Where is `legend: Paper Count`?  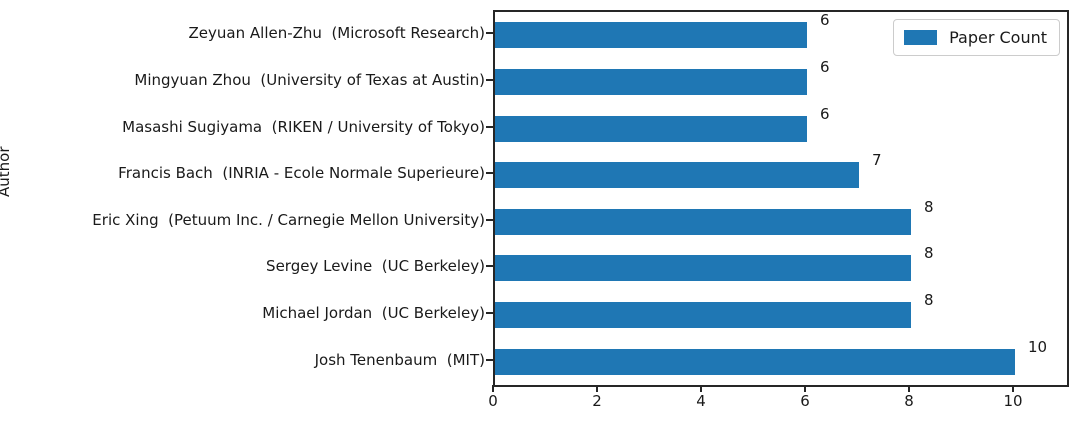
legend: Paper Count is located at coordinates (976, 37).